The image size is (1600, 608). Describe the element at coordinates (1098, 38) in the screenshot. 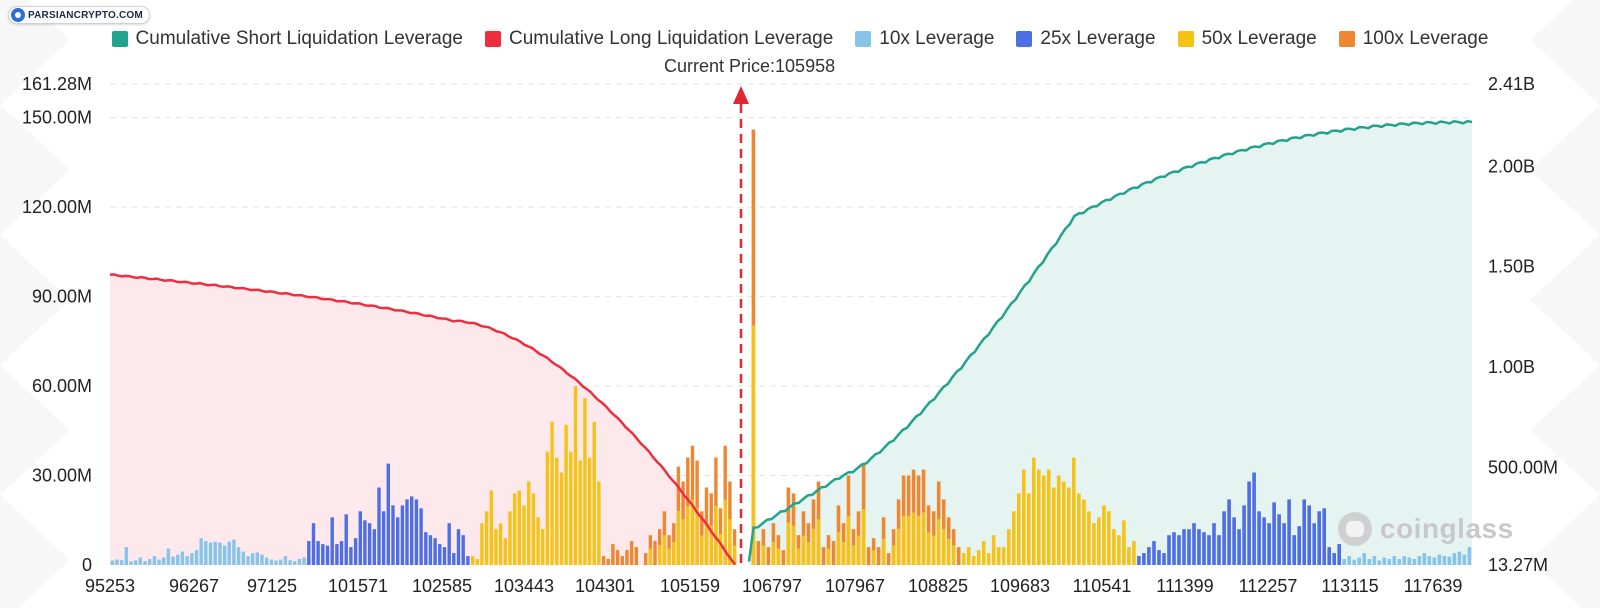

I see `legend-label-25x: 25x Leverage` at that location.